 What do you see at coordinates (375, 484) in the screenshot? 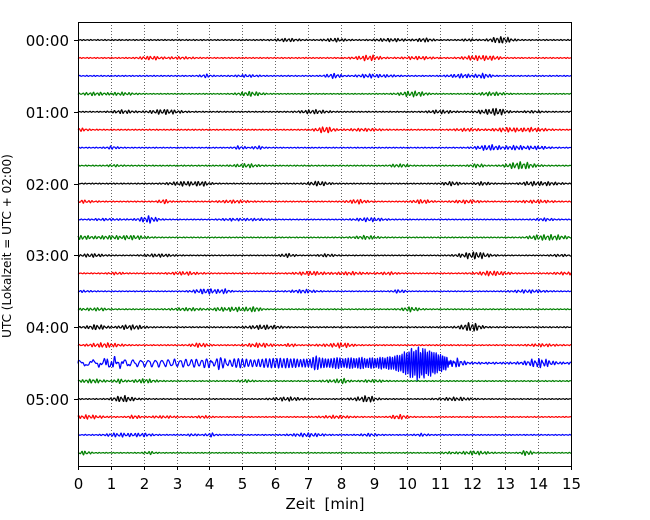
I see `x-tick-label: 9` at bounding box center [375, 484].